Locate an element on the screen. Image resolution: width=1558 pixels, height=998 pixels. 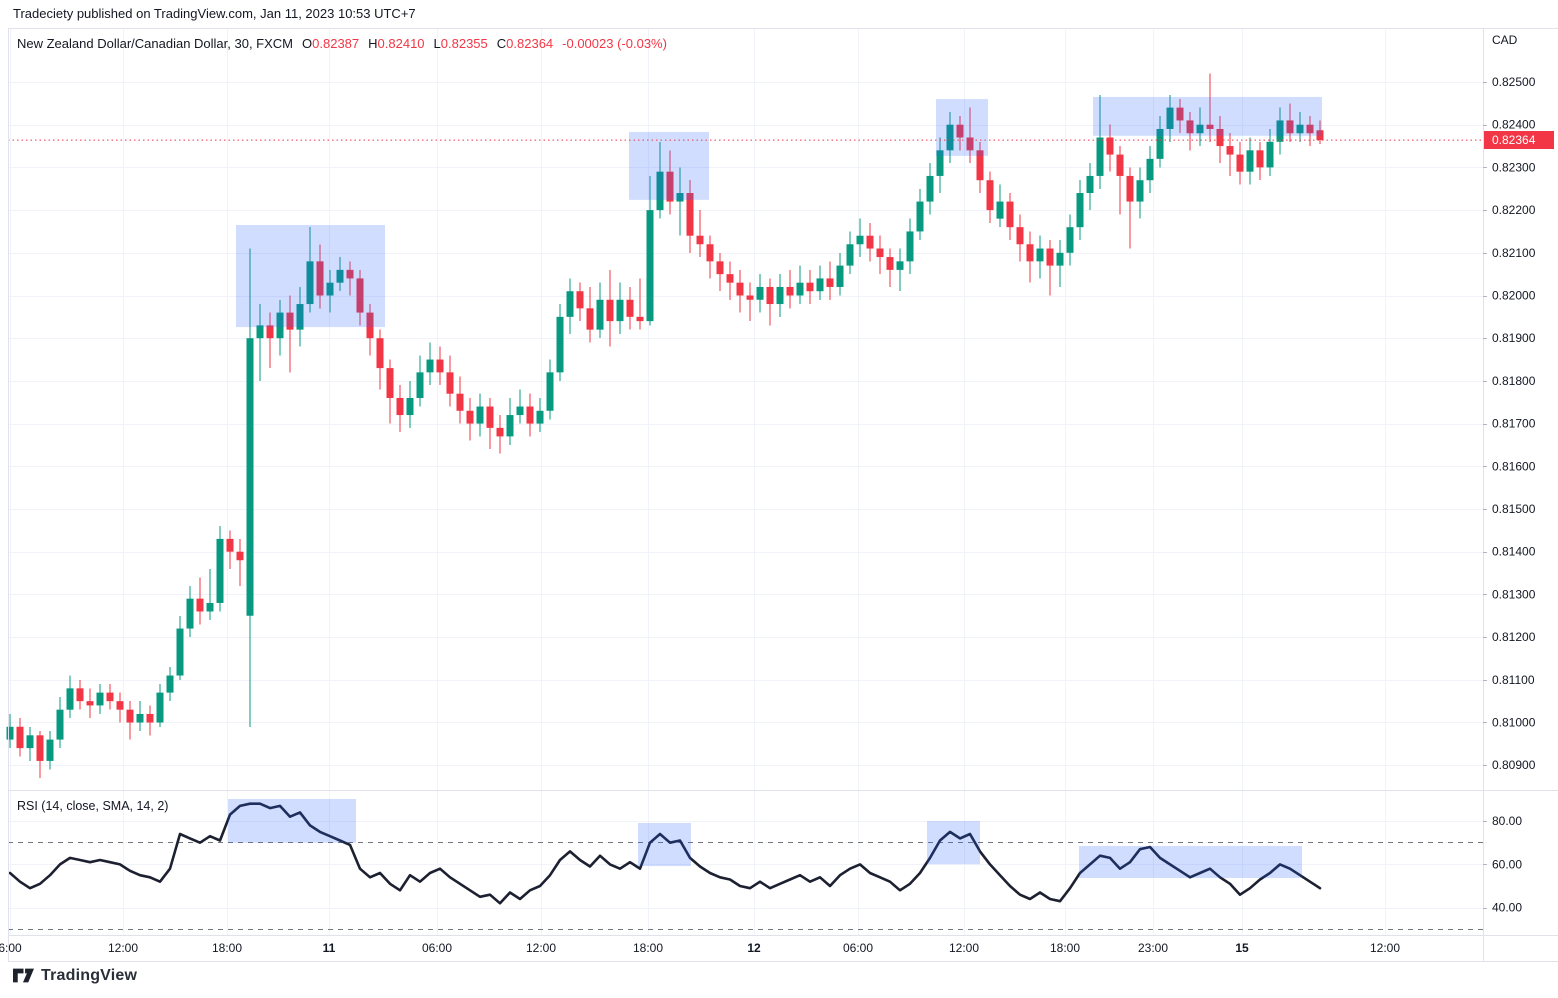
price-tick-label: 0.81000 is located at coordinates (1514, 723).